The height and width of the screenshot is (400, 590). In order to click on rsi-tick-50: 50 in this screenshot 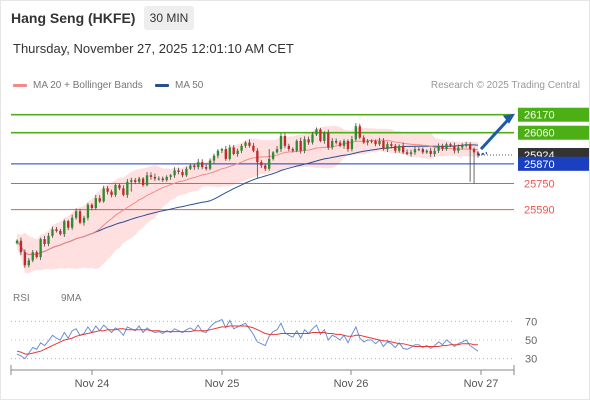, I will do `click(531, 341)`.